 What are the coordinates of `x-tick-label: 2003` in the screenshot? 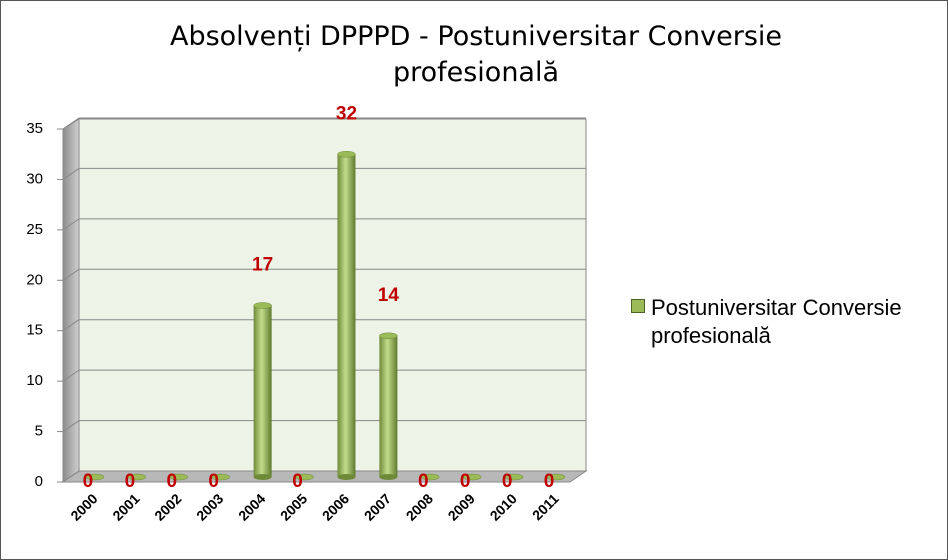 It's located at (209, 506).